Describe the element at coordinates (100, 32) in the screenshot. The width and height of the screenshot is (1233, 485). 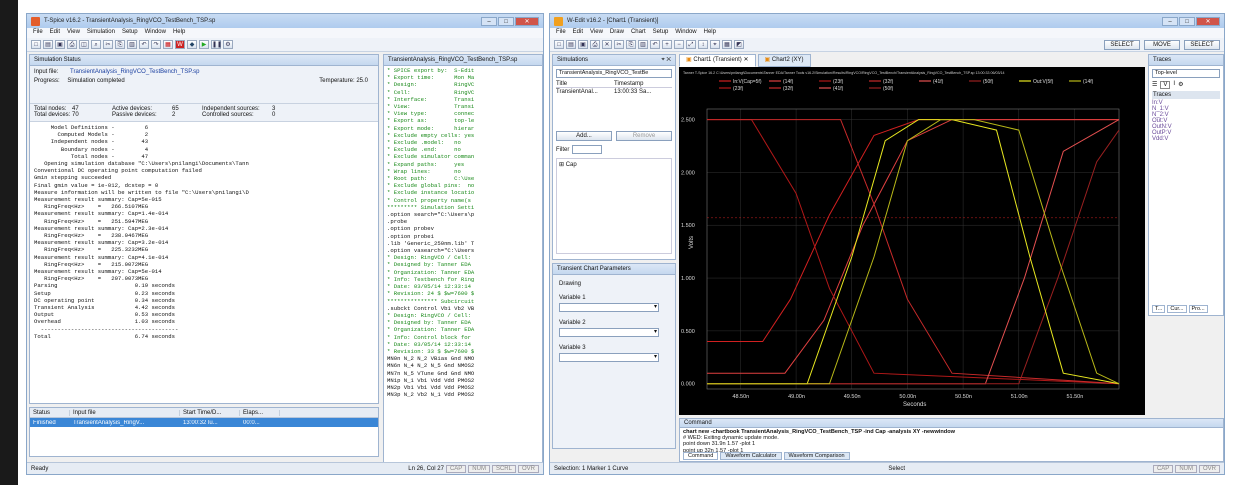
I see `menu-item-simulation: Simulation` at that location.